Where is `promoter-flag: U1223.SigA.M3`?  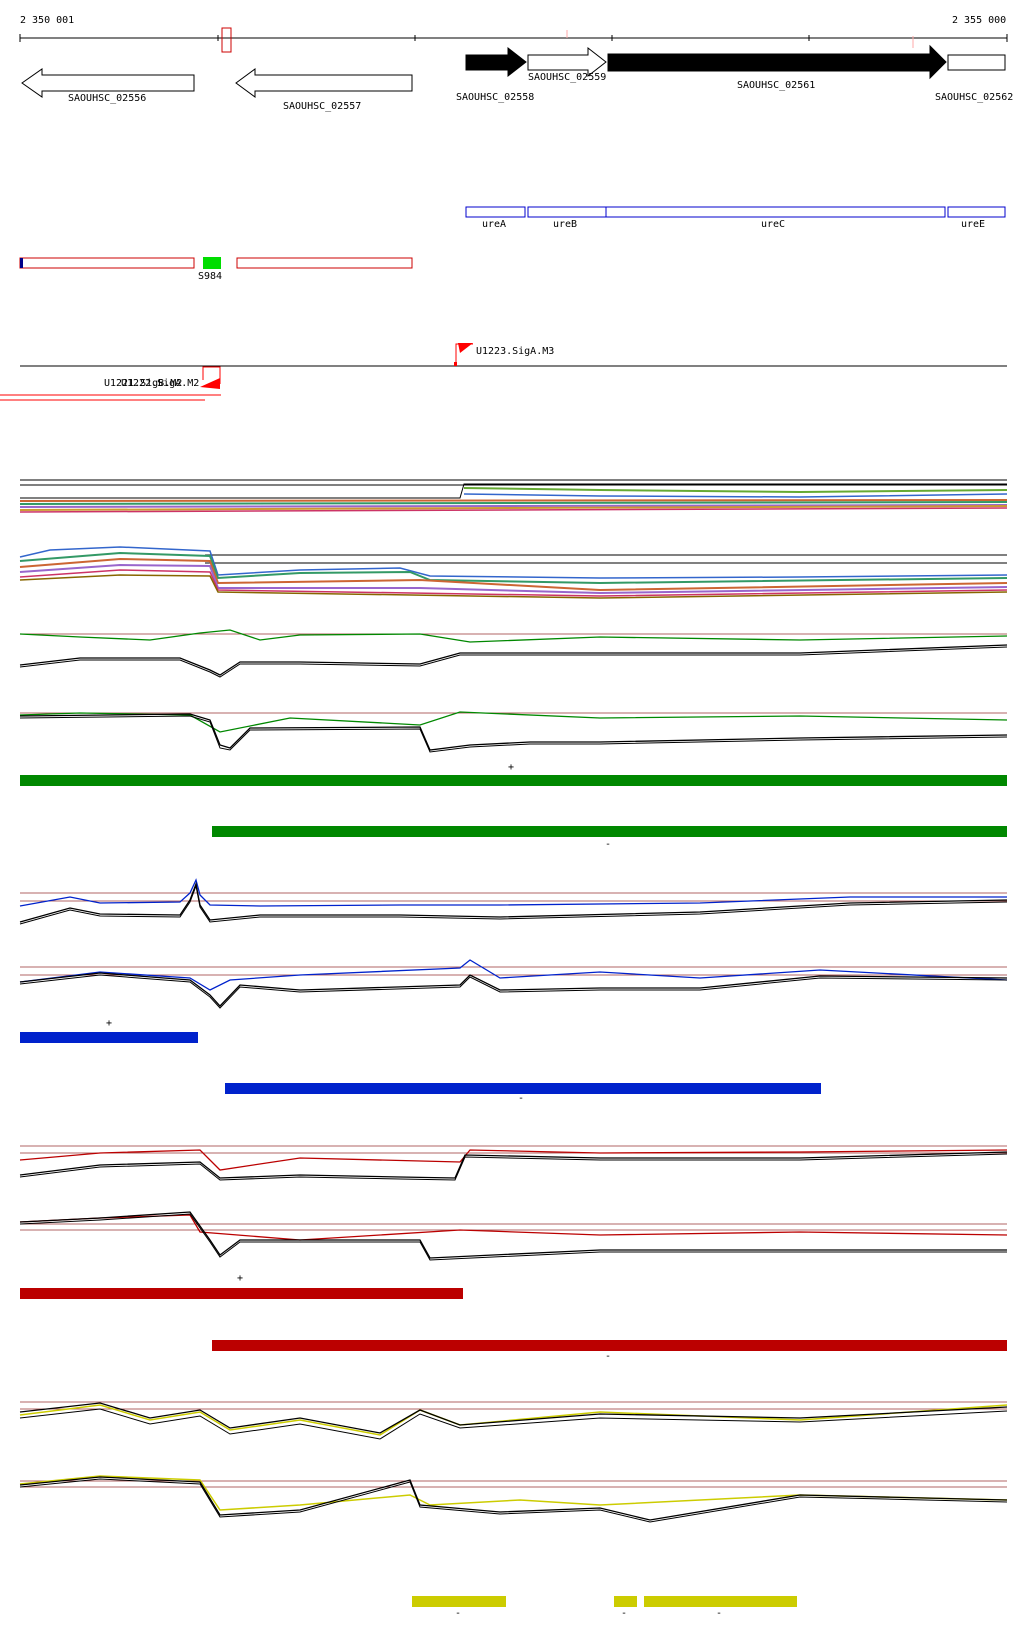 promoter-flag: U1223.SigA.M3 is located at coordinates (504, 354).